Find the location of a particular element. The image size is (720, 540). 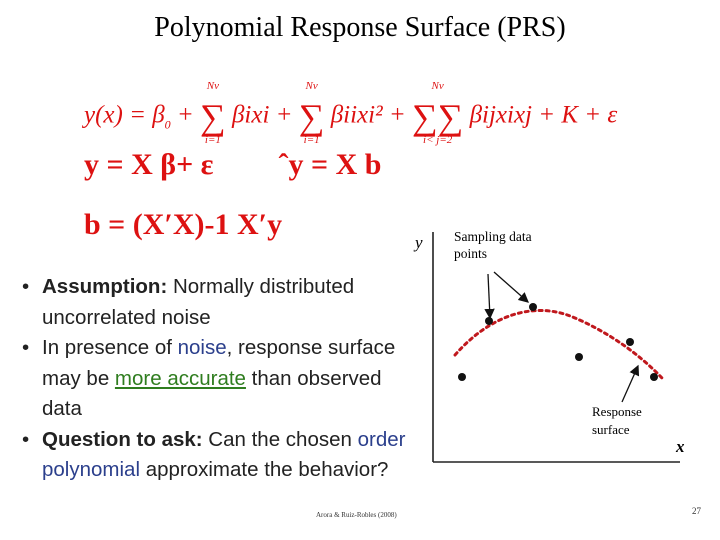

sampling-label-line2: points is located at coordinates (471, 253).